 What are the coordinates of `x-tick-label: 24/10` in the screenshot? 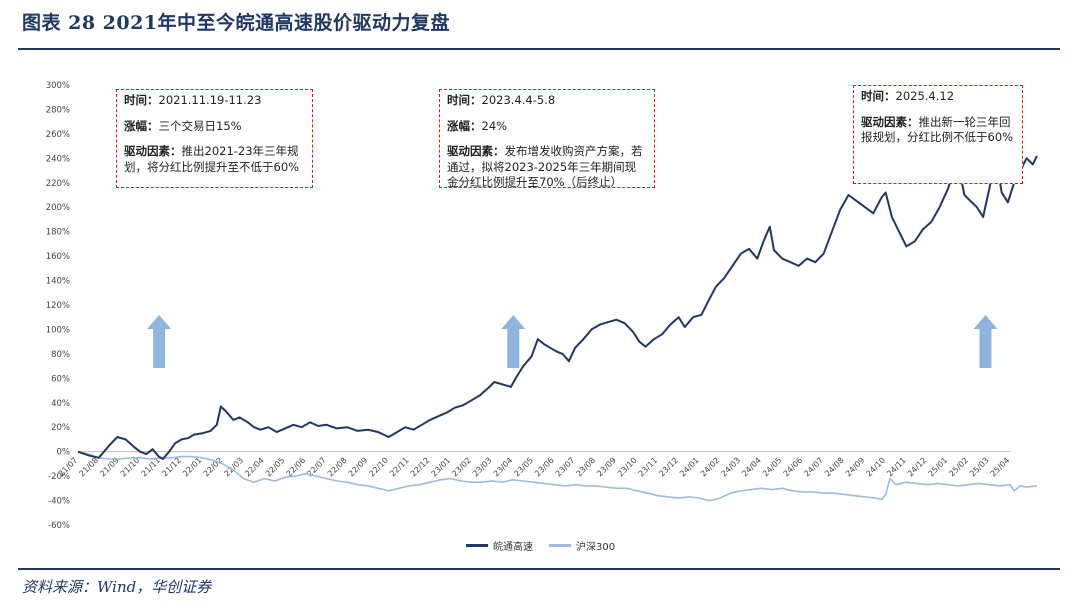 It's located at (875, 467).